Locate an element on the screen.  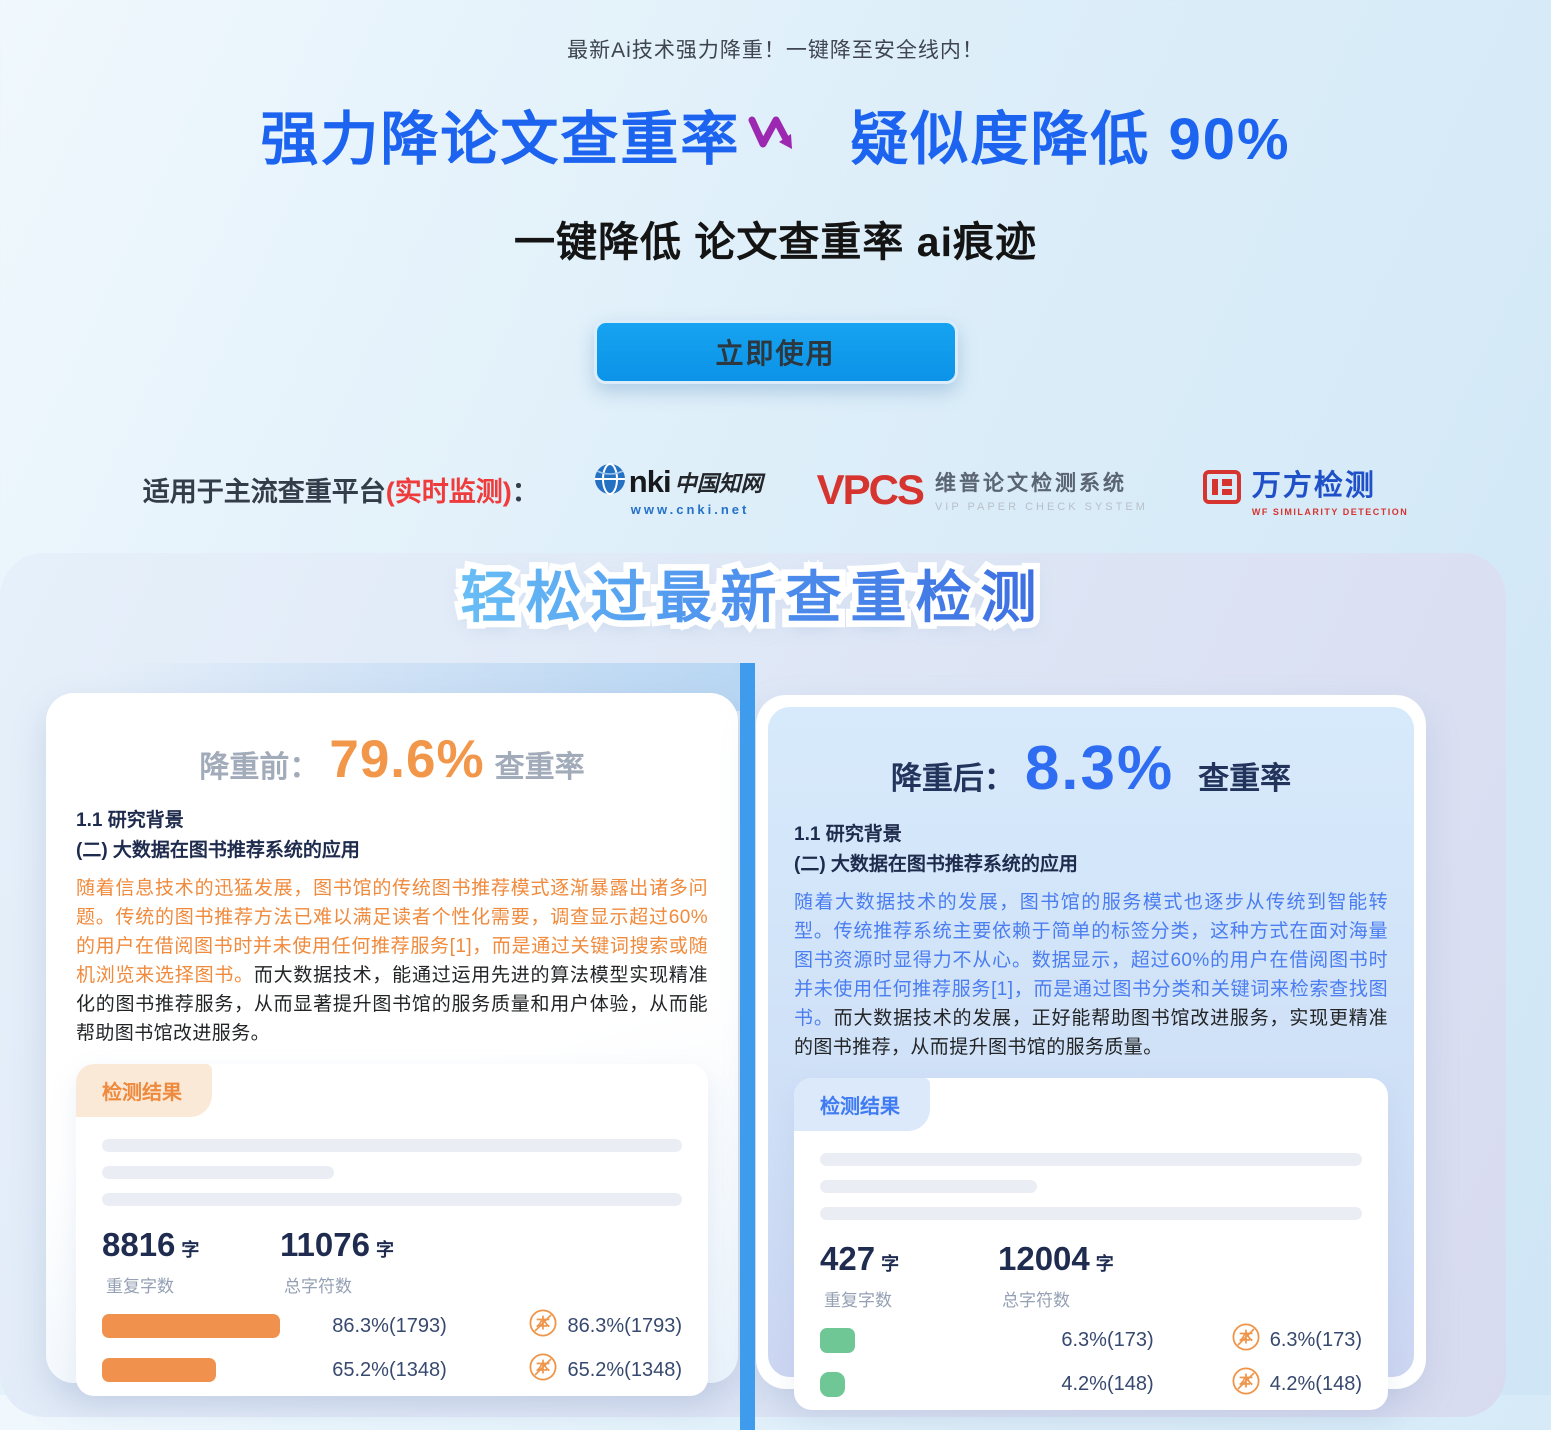
before-label: 降重前： is located at coordinates (259, 767).